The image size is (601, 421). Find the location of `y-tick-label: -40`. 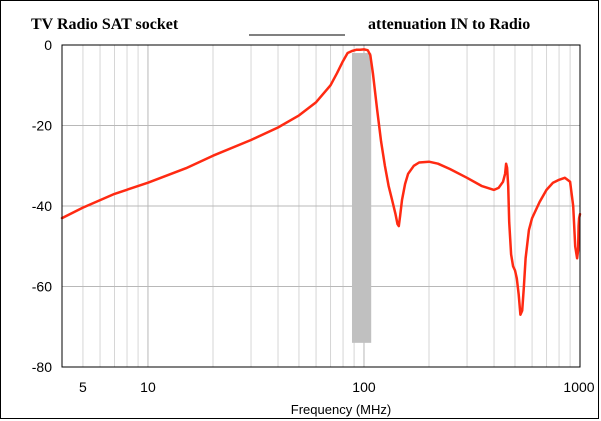

y-tick-label: -40 is located at coordinates (42, 206).